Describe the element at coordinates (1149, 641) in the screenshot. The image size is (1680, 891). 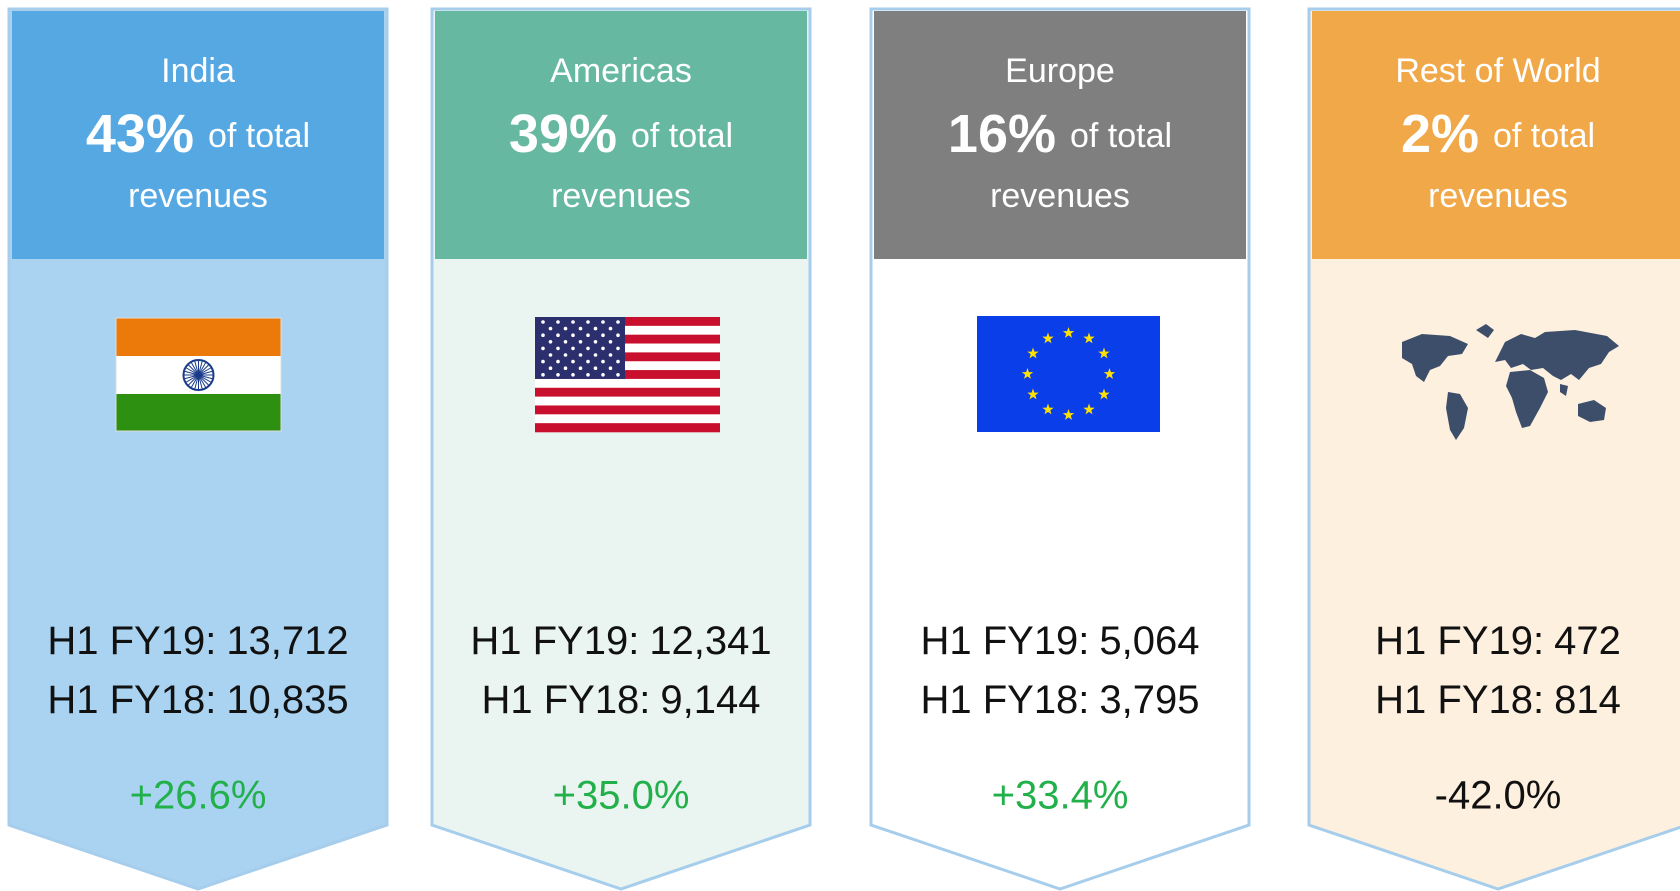
I see `revenue-value: 5,064` at that location.